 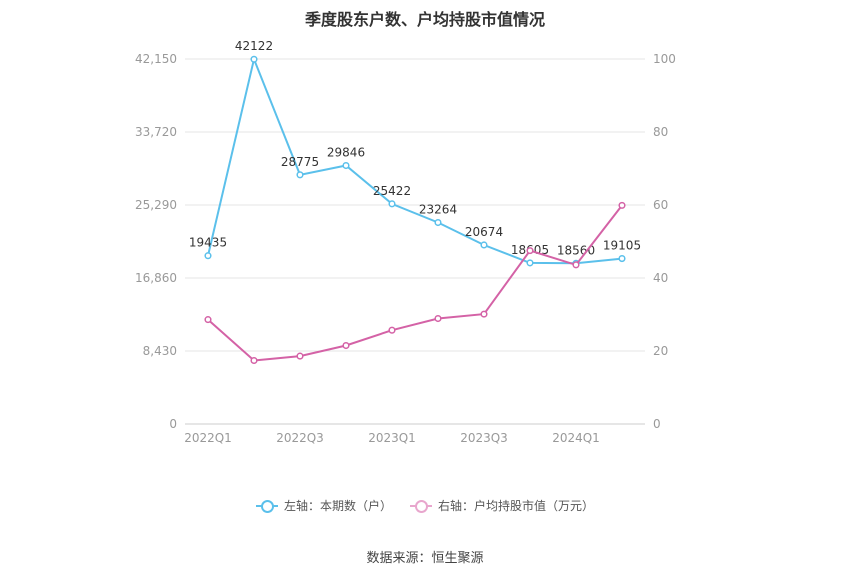 I want to click on y-left-tick-label: 33,720, so click(x=156, y=132).